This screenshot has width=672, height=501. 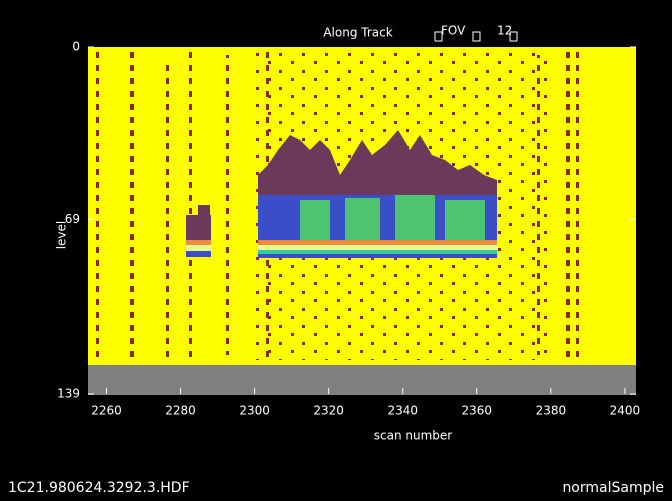 What do you see at coordinates (62, 235) in the screenshot?
I see `y-axis-label: level` at bounding box center [62, 235].